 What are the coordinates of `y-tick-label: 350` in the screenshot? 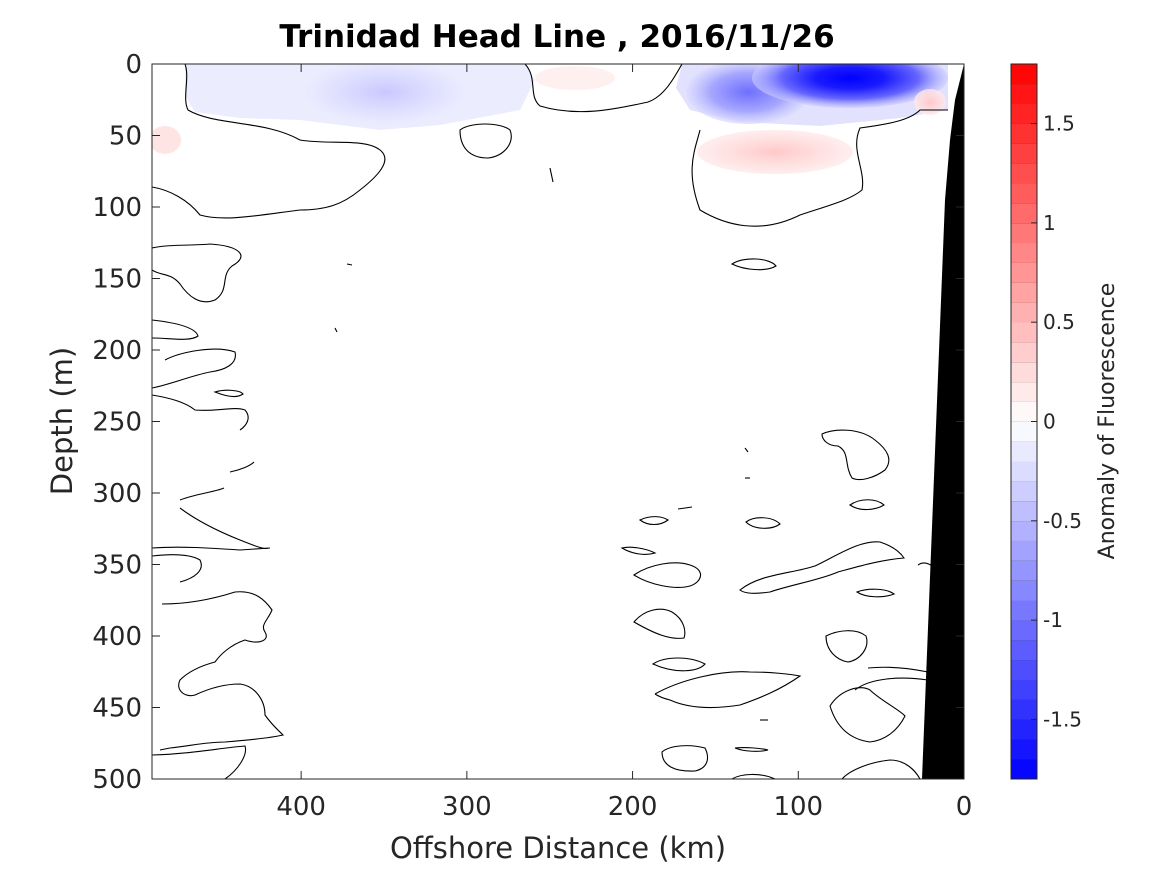 It's located at (117, 566).